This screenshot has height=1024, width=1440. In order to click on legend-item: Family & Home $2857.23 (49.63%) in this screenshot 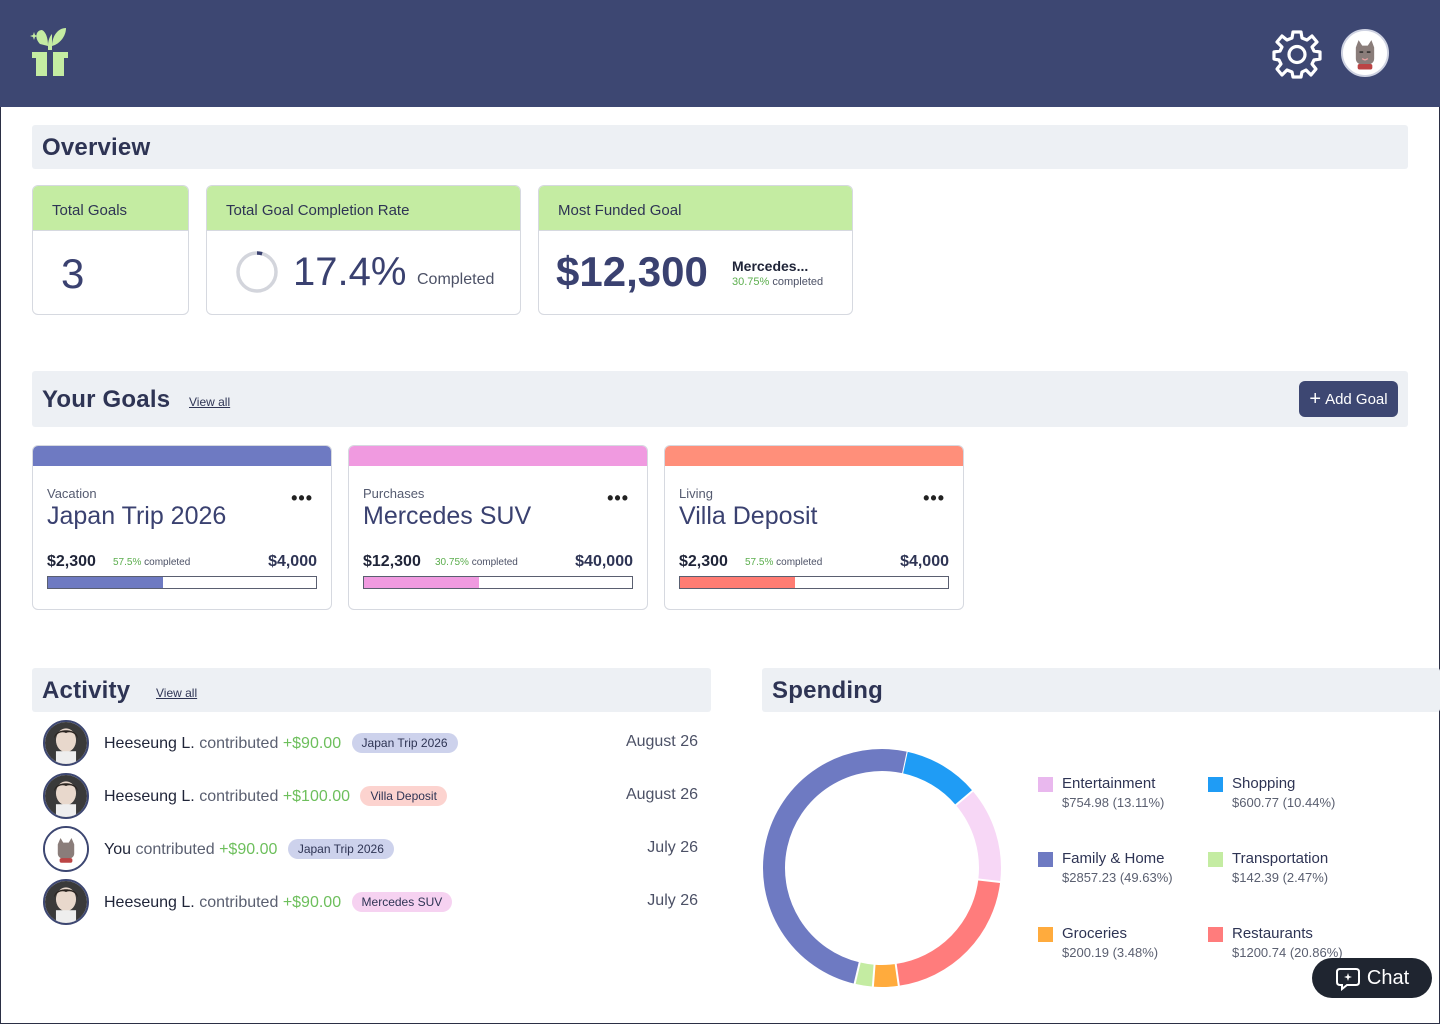, I will do `click(1123, 870)`.